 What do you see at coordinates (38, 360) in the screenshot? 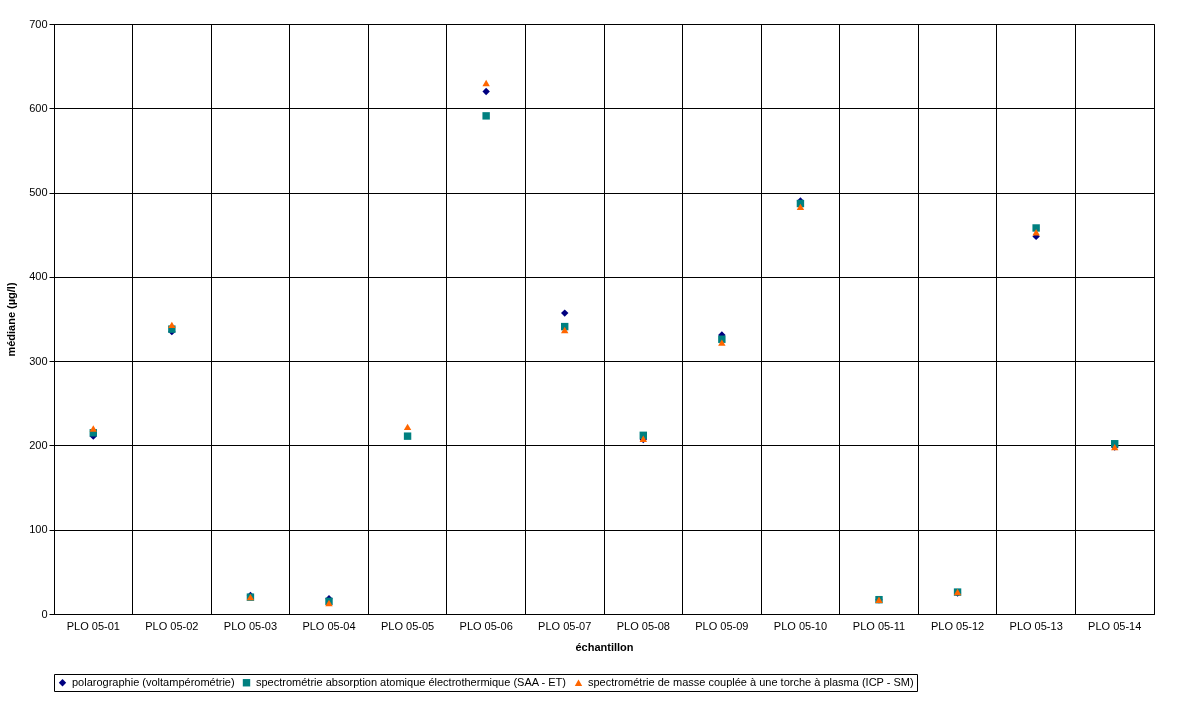
I see `y-tick-label: 300` at bounding box center [38, 360].